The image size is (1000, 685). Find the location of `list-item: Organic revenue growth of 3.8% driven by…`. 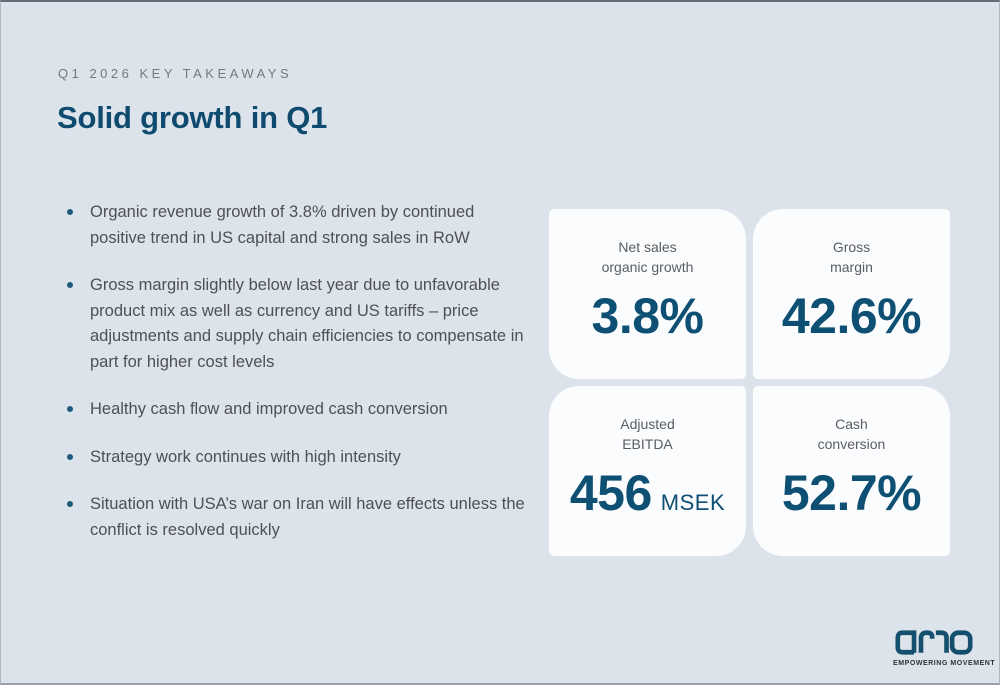

list-item: Organic revenue growth of 3.8% driven by… is located at coordinates (299, 225).